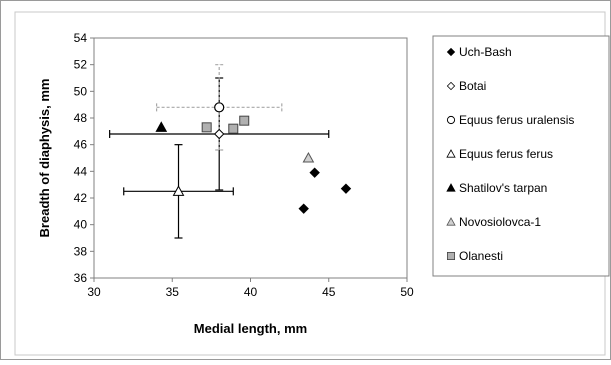 This screenshot has height=365, width=611. Describe the element at coordinates (94, 292) in the screenshot. I see `x-tick-label: 30` at that location.